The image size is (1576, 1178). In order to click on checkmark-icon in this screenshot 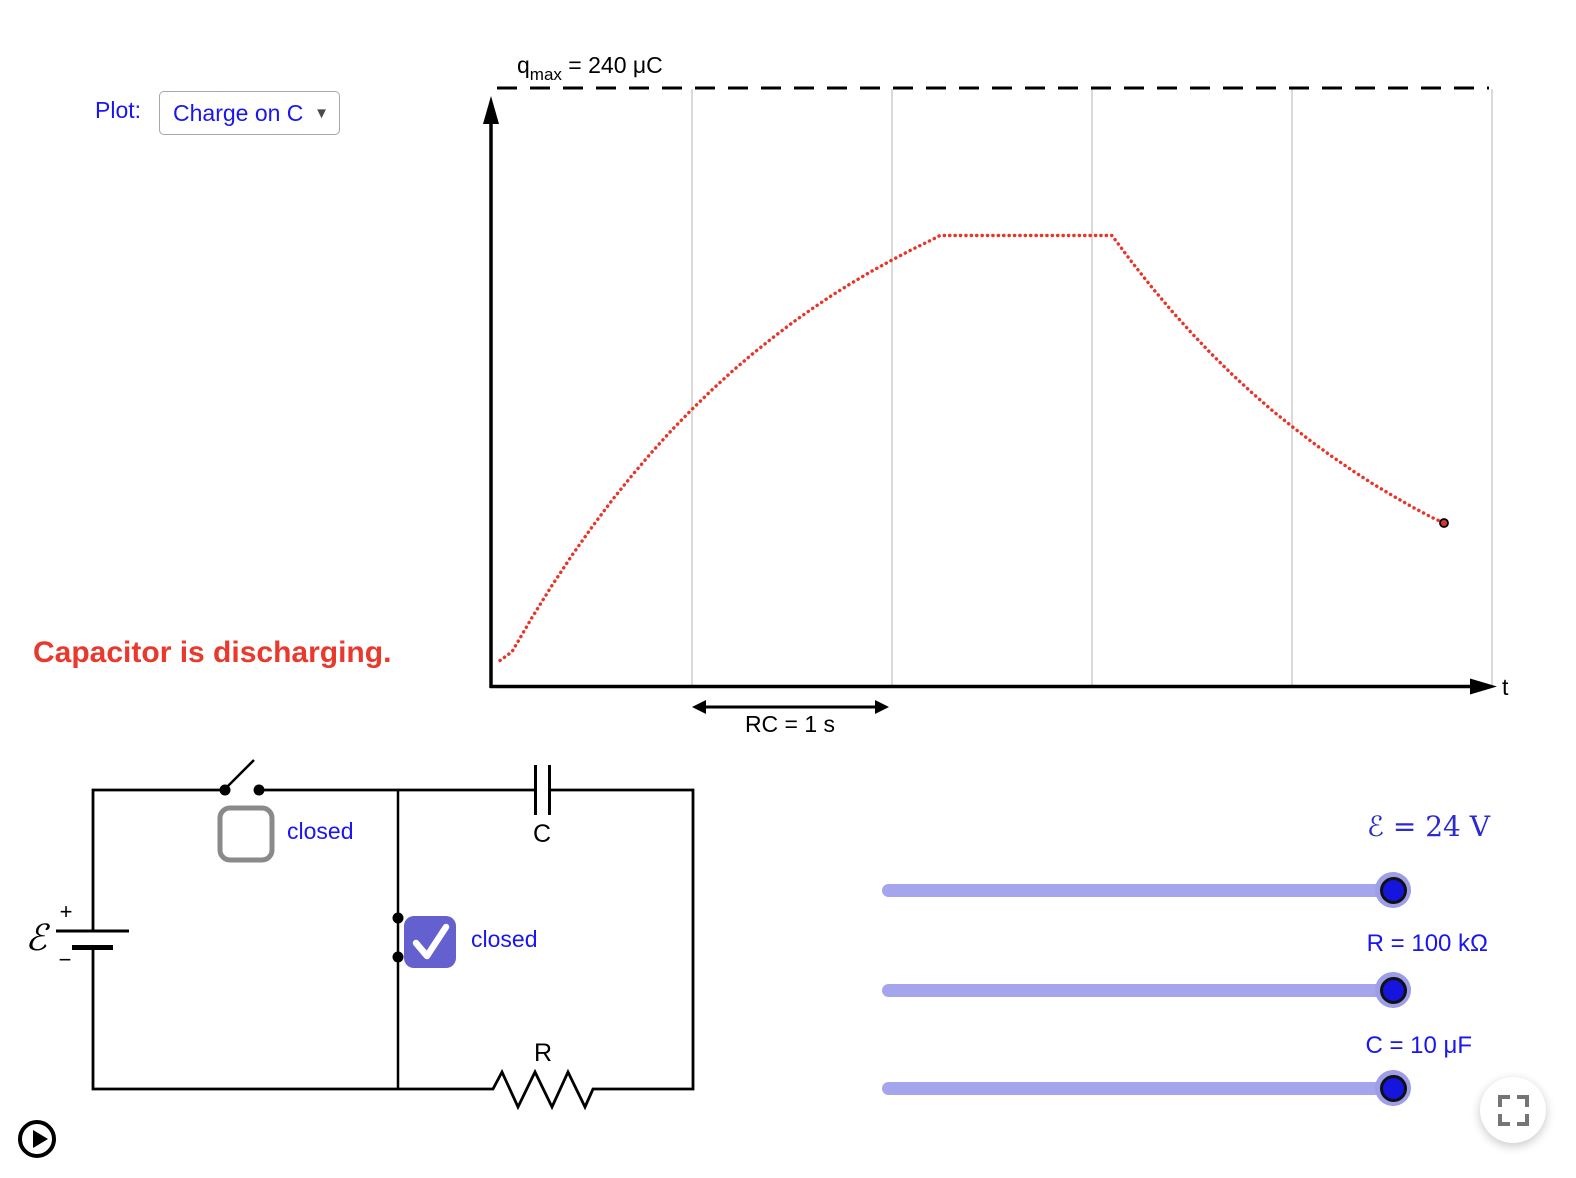, I will do `click(431, 941)`.